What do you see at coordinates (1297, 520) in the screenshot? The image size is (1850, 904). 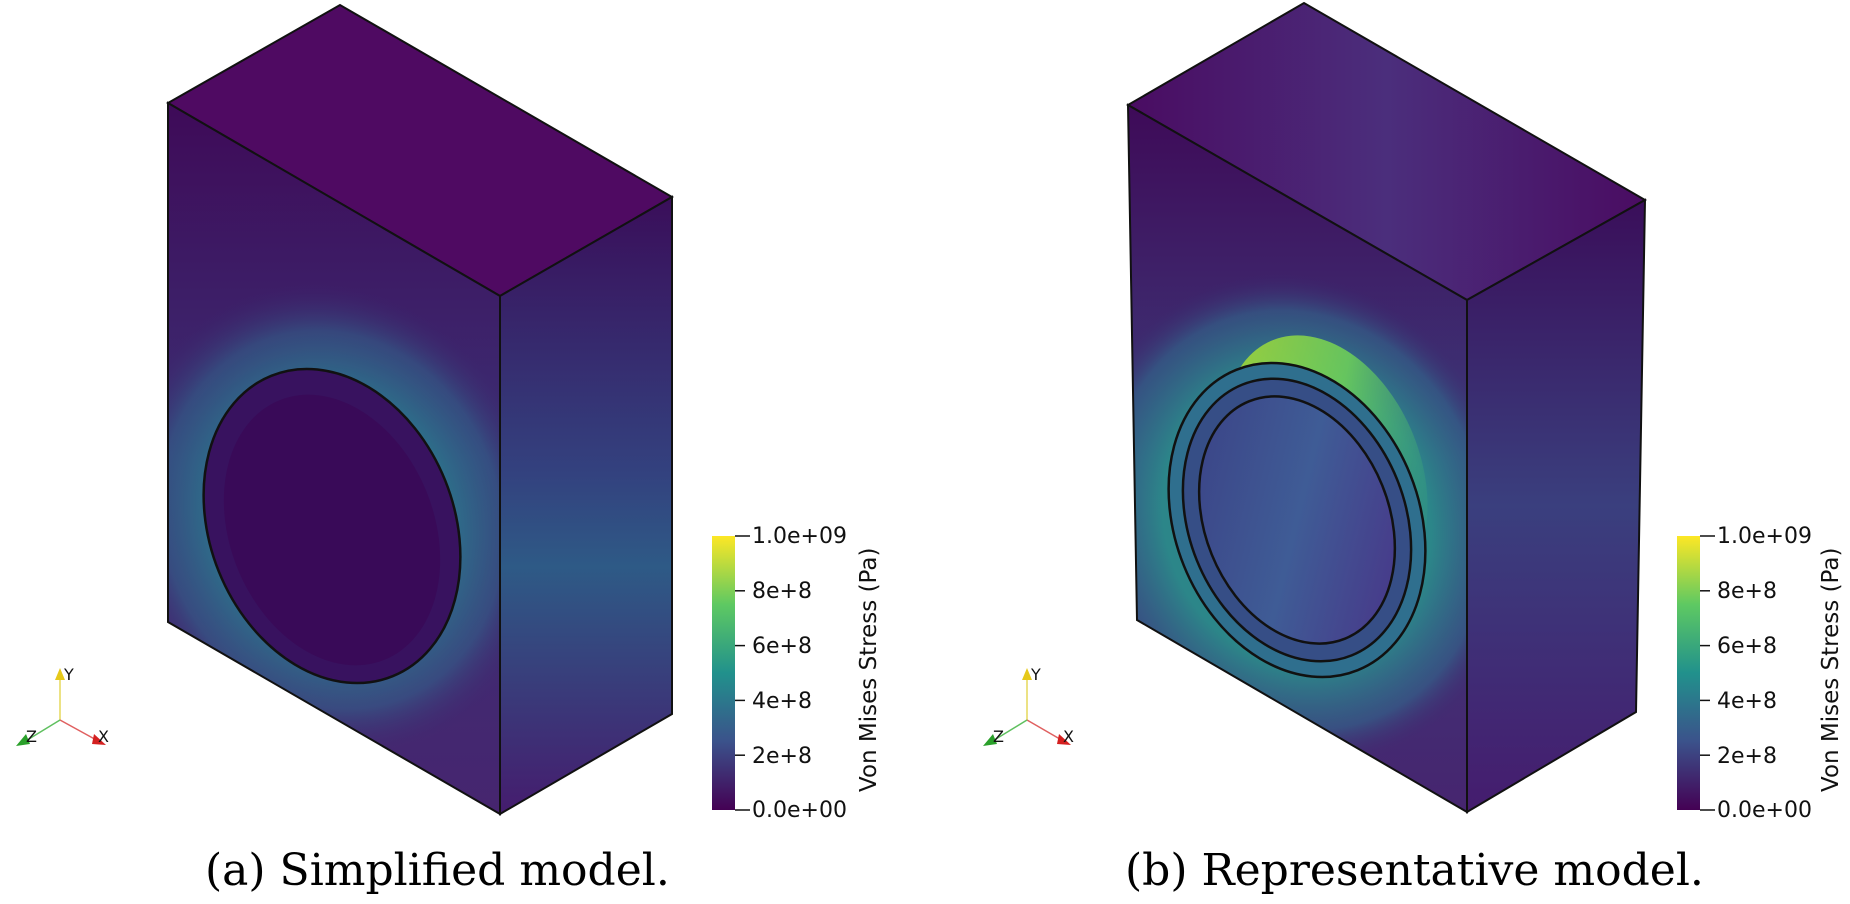 I see `inner-cutout` at bounding box center [1297, 520].